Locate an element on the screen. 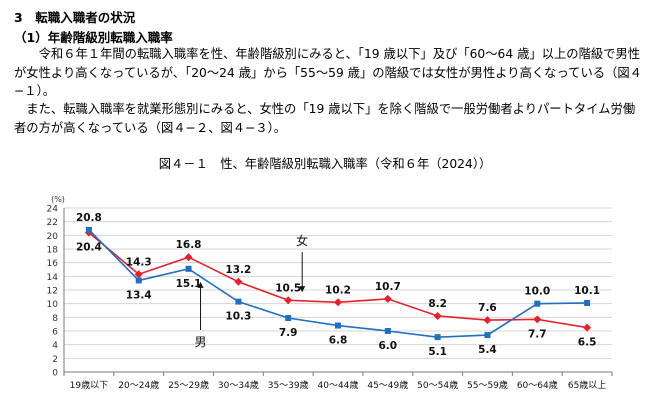 Image resolution: width=650 pixels, height=402 pixels. data-label-female: 8.2 is located at coordinates (437, 304).